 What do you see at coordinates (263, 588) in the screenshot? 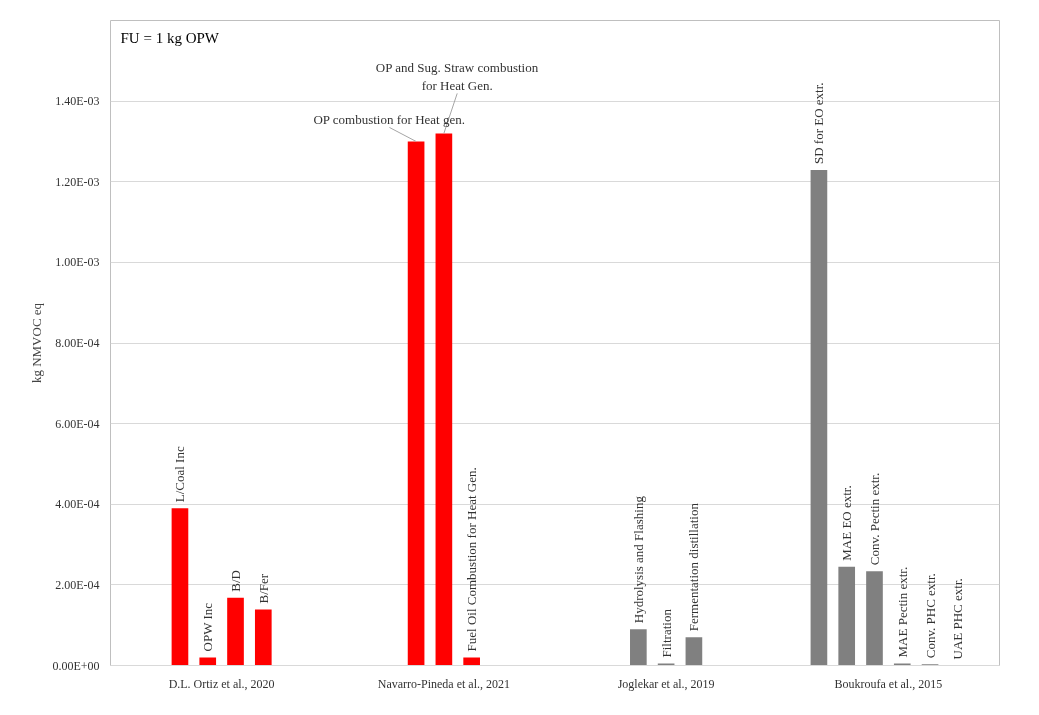
I see `text: B/Fer` at bounding box center [263, 588].